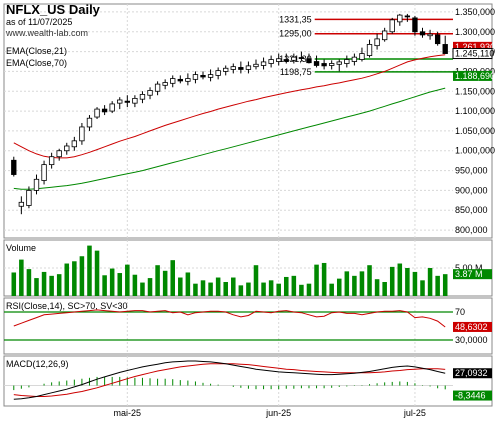  Describe the element at coordinates (475, 151) in the screenshot. I see `price-y-tick-label: 1.000,000` at that location.